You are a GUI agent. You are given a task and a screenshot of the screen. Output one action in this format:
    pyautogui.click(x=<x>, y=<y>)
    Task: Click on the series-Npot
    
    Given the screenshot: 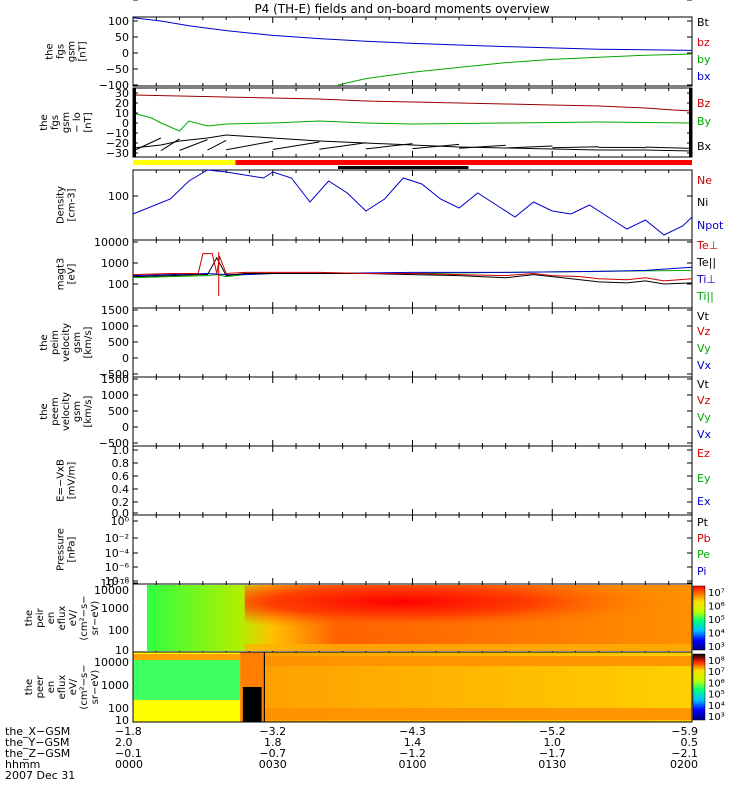 What is the action you would take?
    pyautogui.click(x=412, y=202)
    